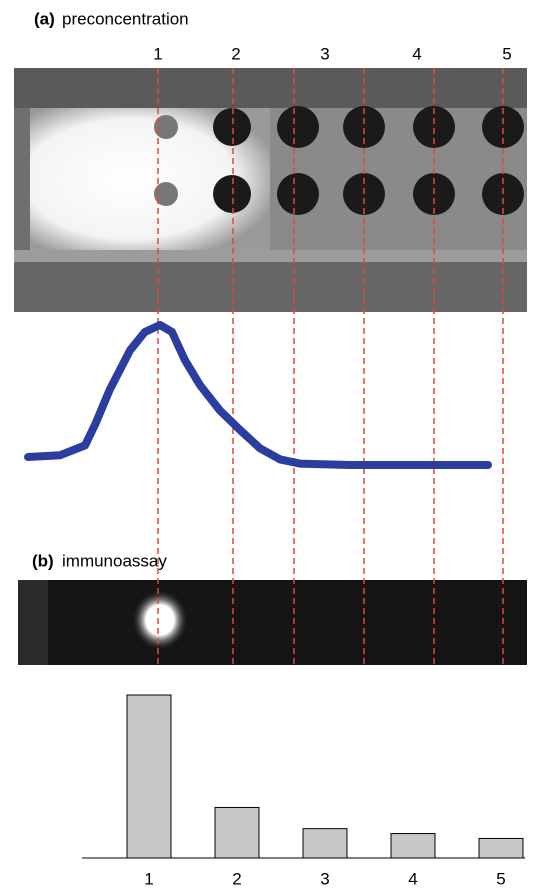 The height and width of the screenshot is (888, 540). What do you see at coordinates (235, 53) in the screenshot?
I see `channel-label: 2` at bounding box center [235, 53].